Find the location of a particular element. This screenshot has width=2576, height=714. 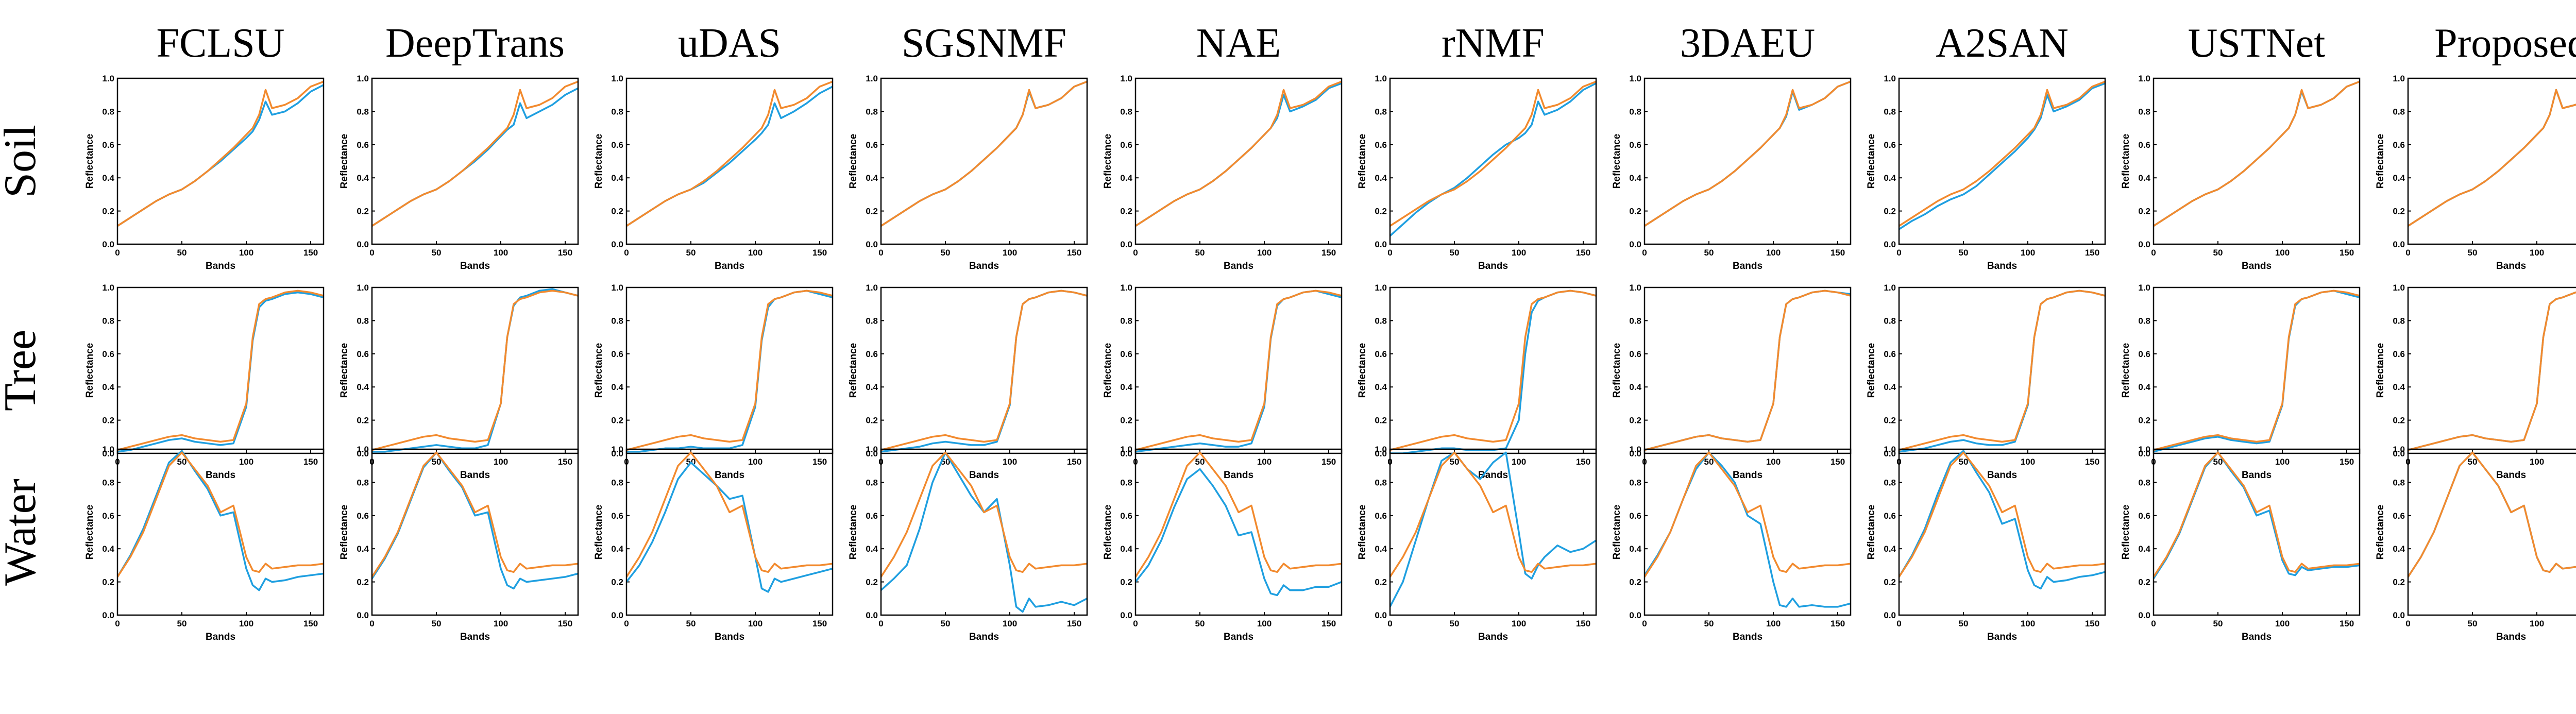

reference-line-tree-a2san is located at coordinates (2002, 370).